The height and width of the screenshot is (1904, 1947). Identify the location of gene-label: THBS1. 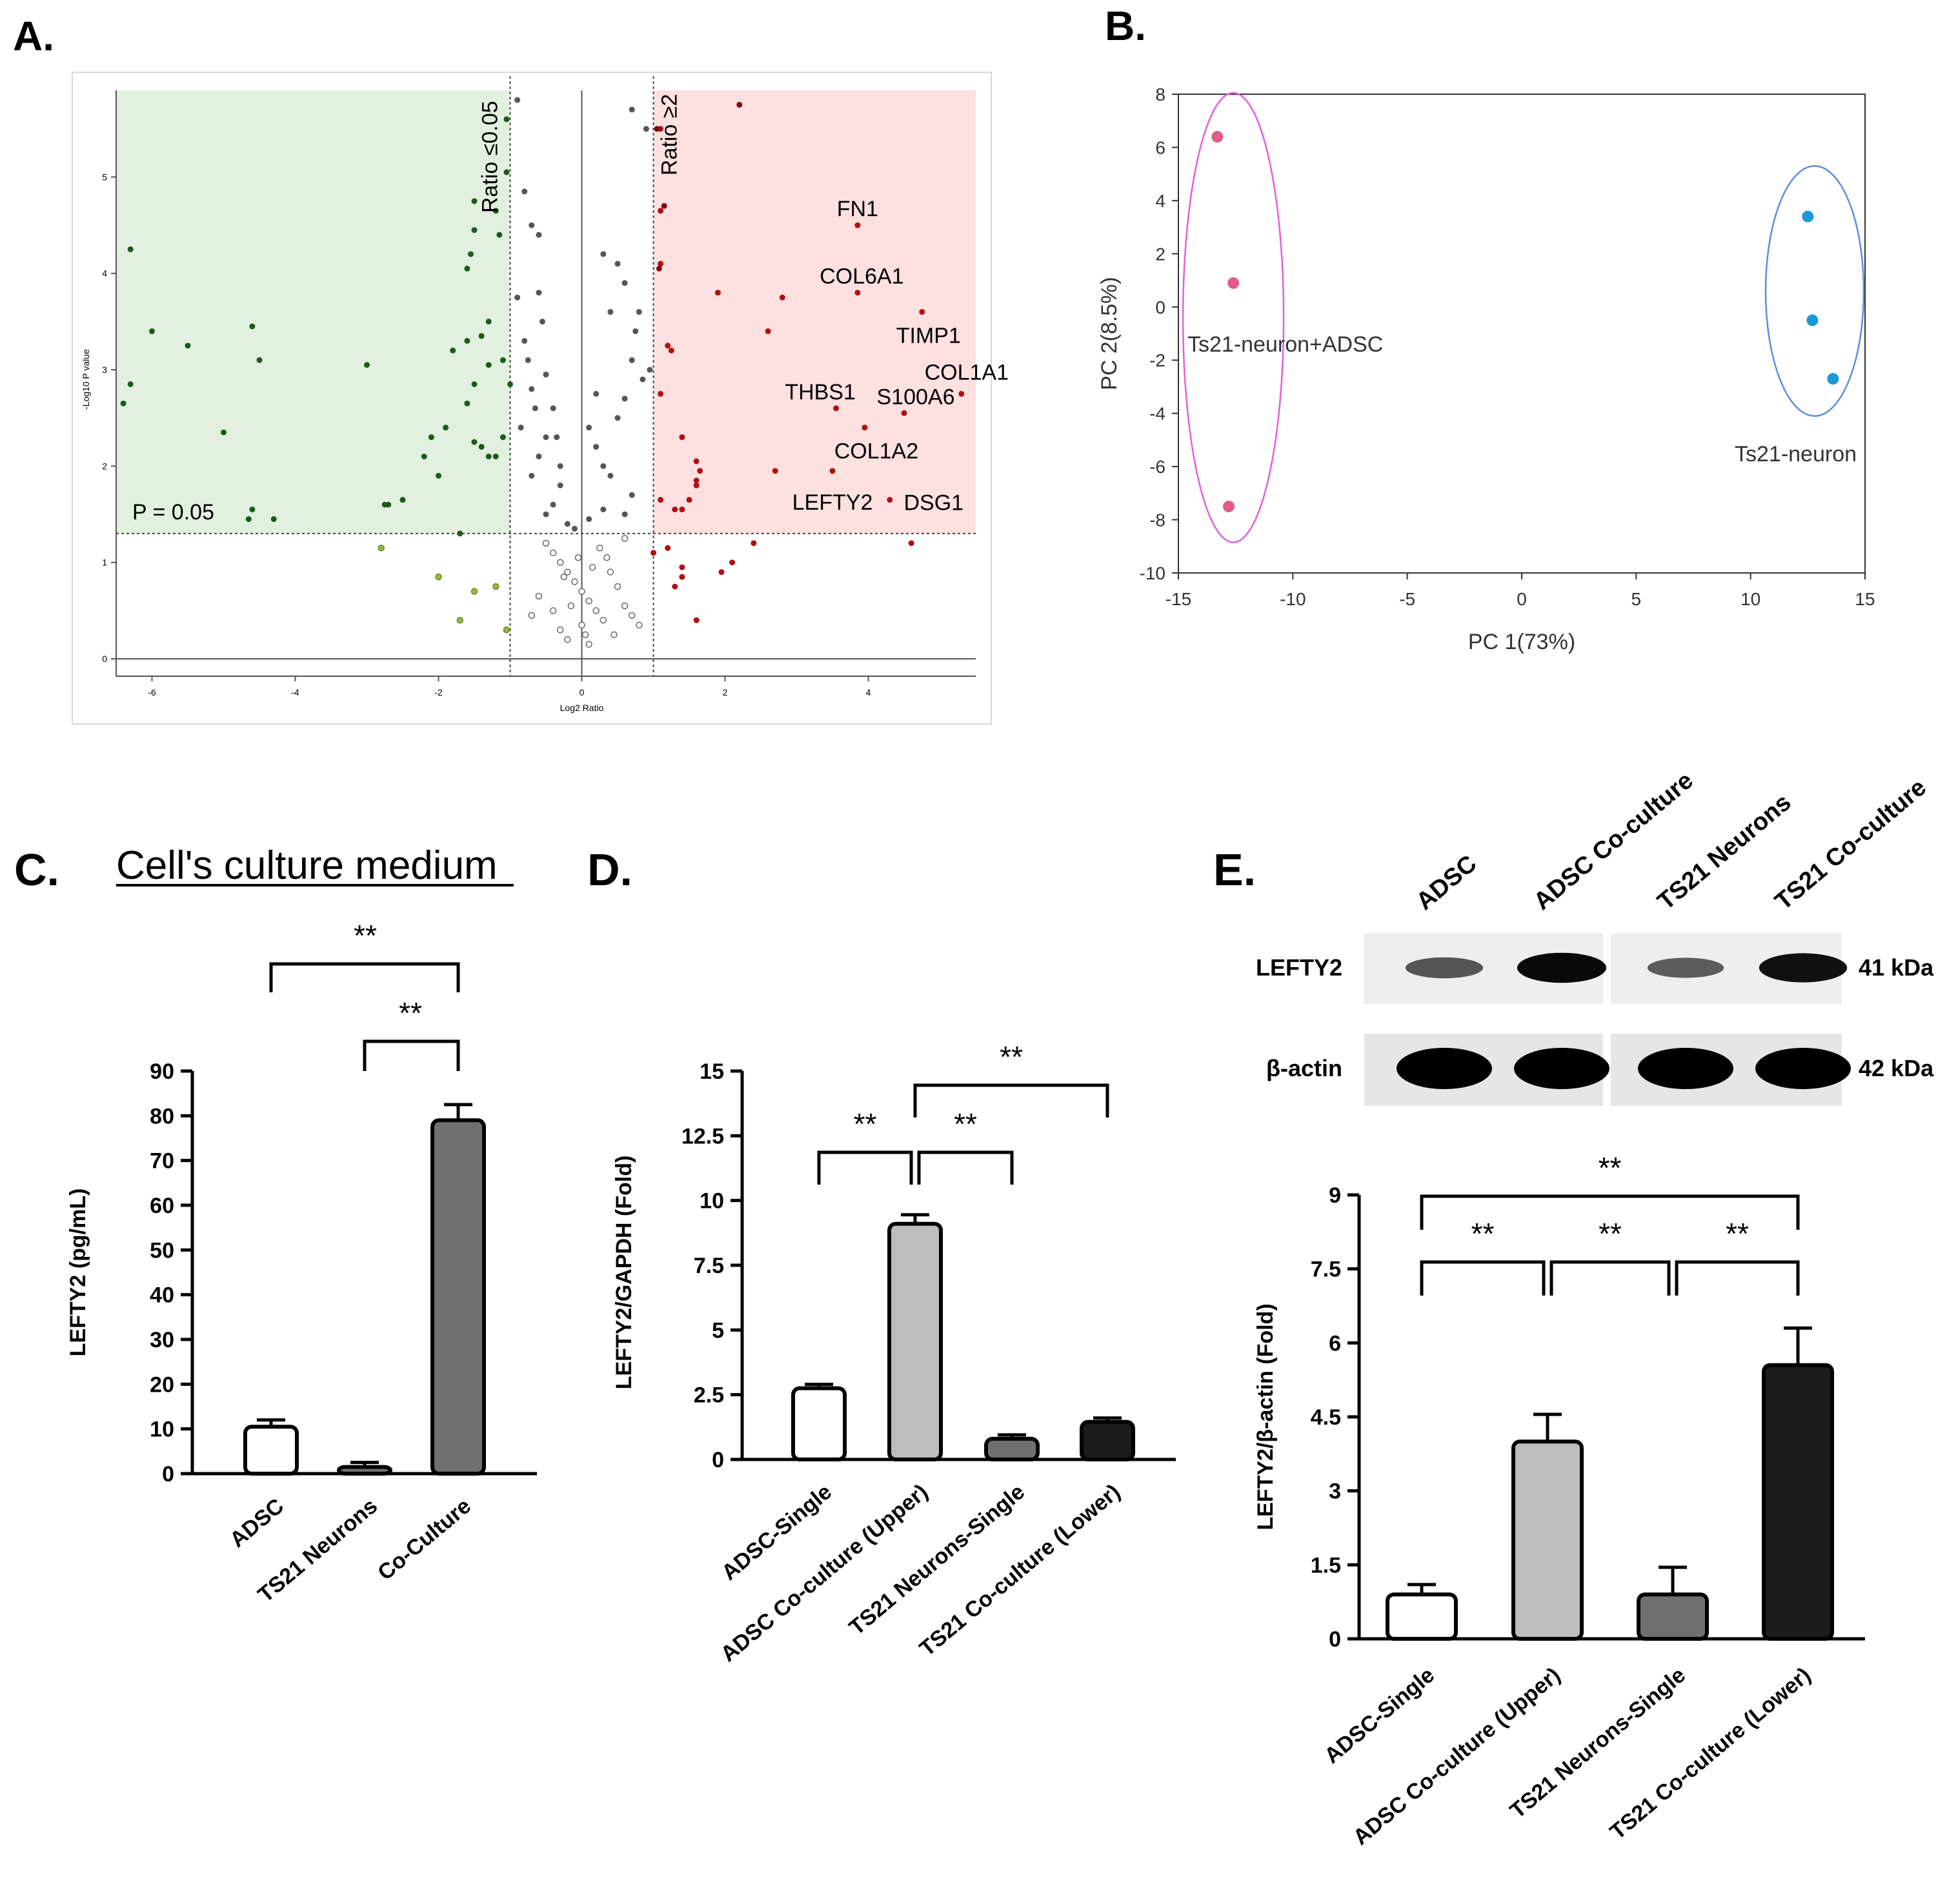
(820, 392).